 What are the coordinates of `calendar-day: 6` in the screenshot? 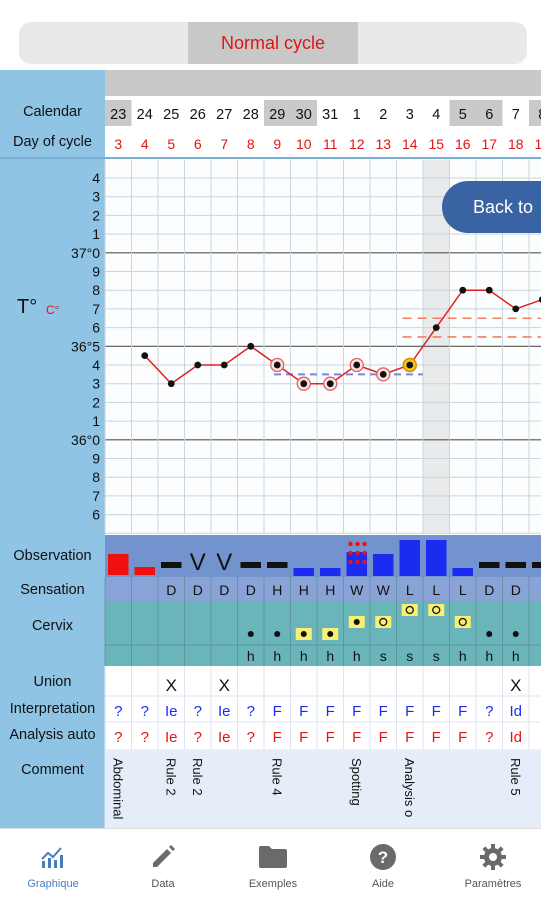 It's located at (489, 115).